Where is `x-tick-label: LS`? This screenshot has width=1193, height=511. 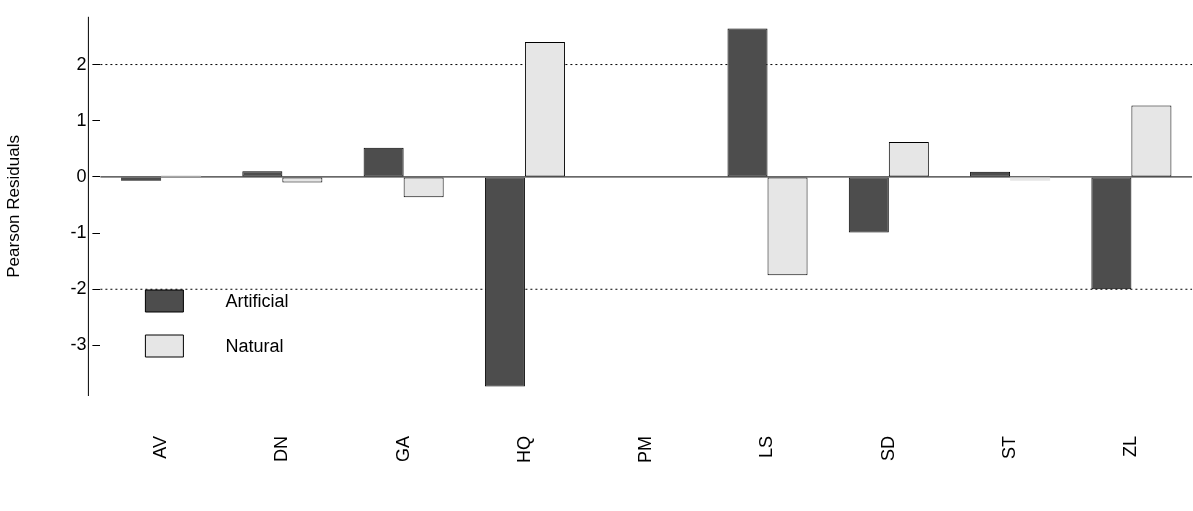
x-tick-label: LS is located at coordinates (766, 447).